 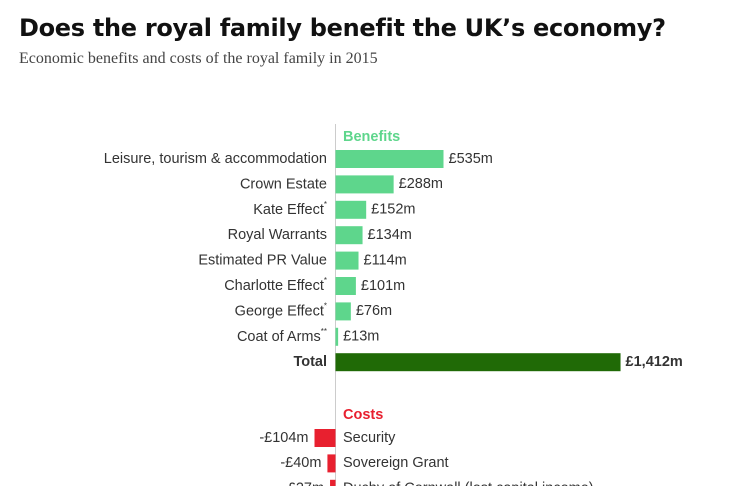 What do you see at coordinates (303, 483) in the screenshot?
I see `cost-value-label: -£27m` at bounding box center [303, 483].